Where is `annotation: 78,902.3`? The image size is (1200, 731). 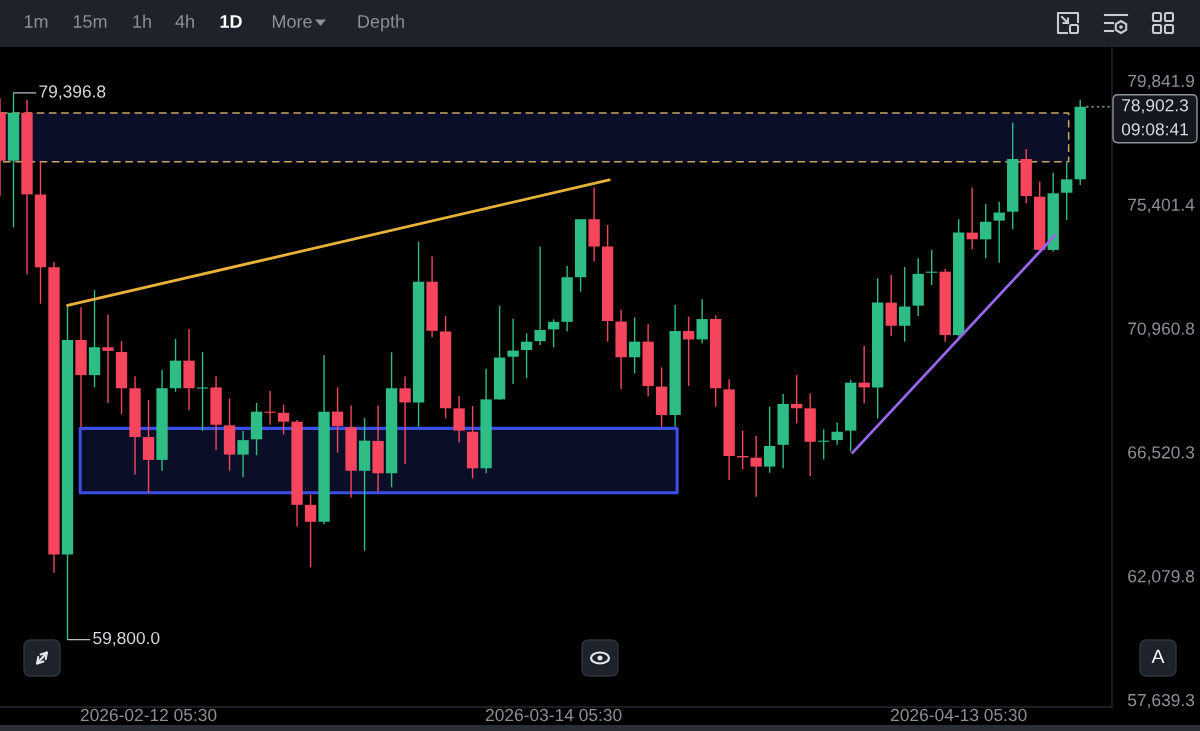
annotation: 78,902.3 is located at coordinates (1155, 106).